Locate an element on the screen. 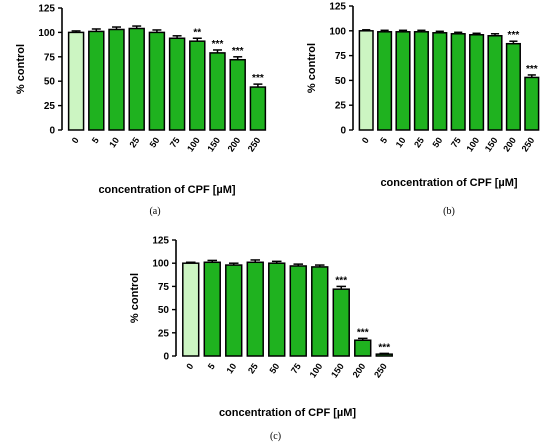  panel-label: (b) is located at coordinates (449, 211).